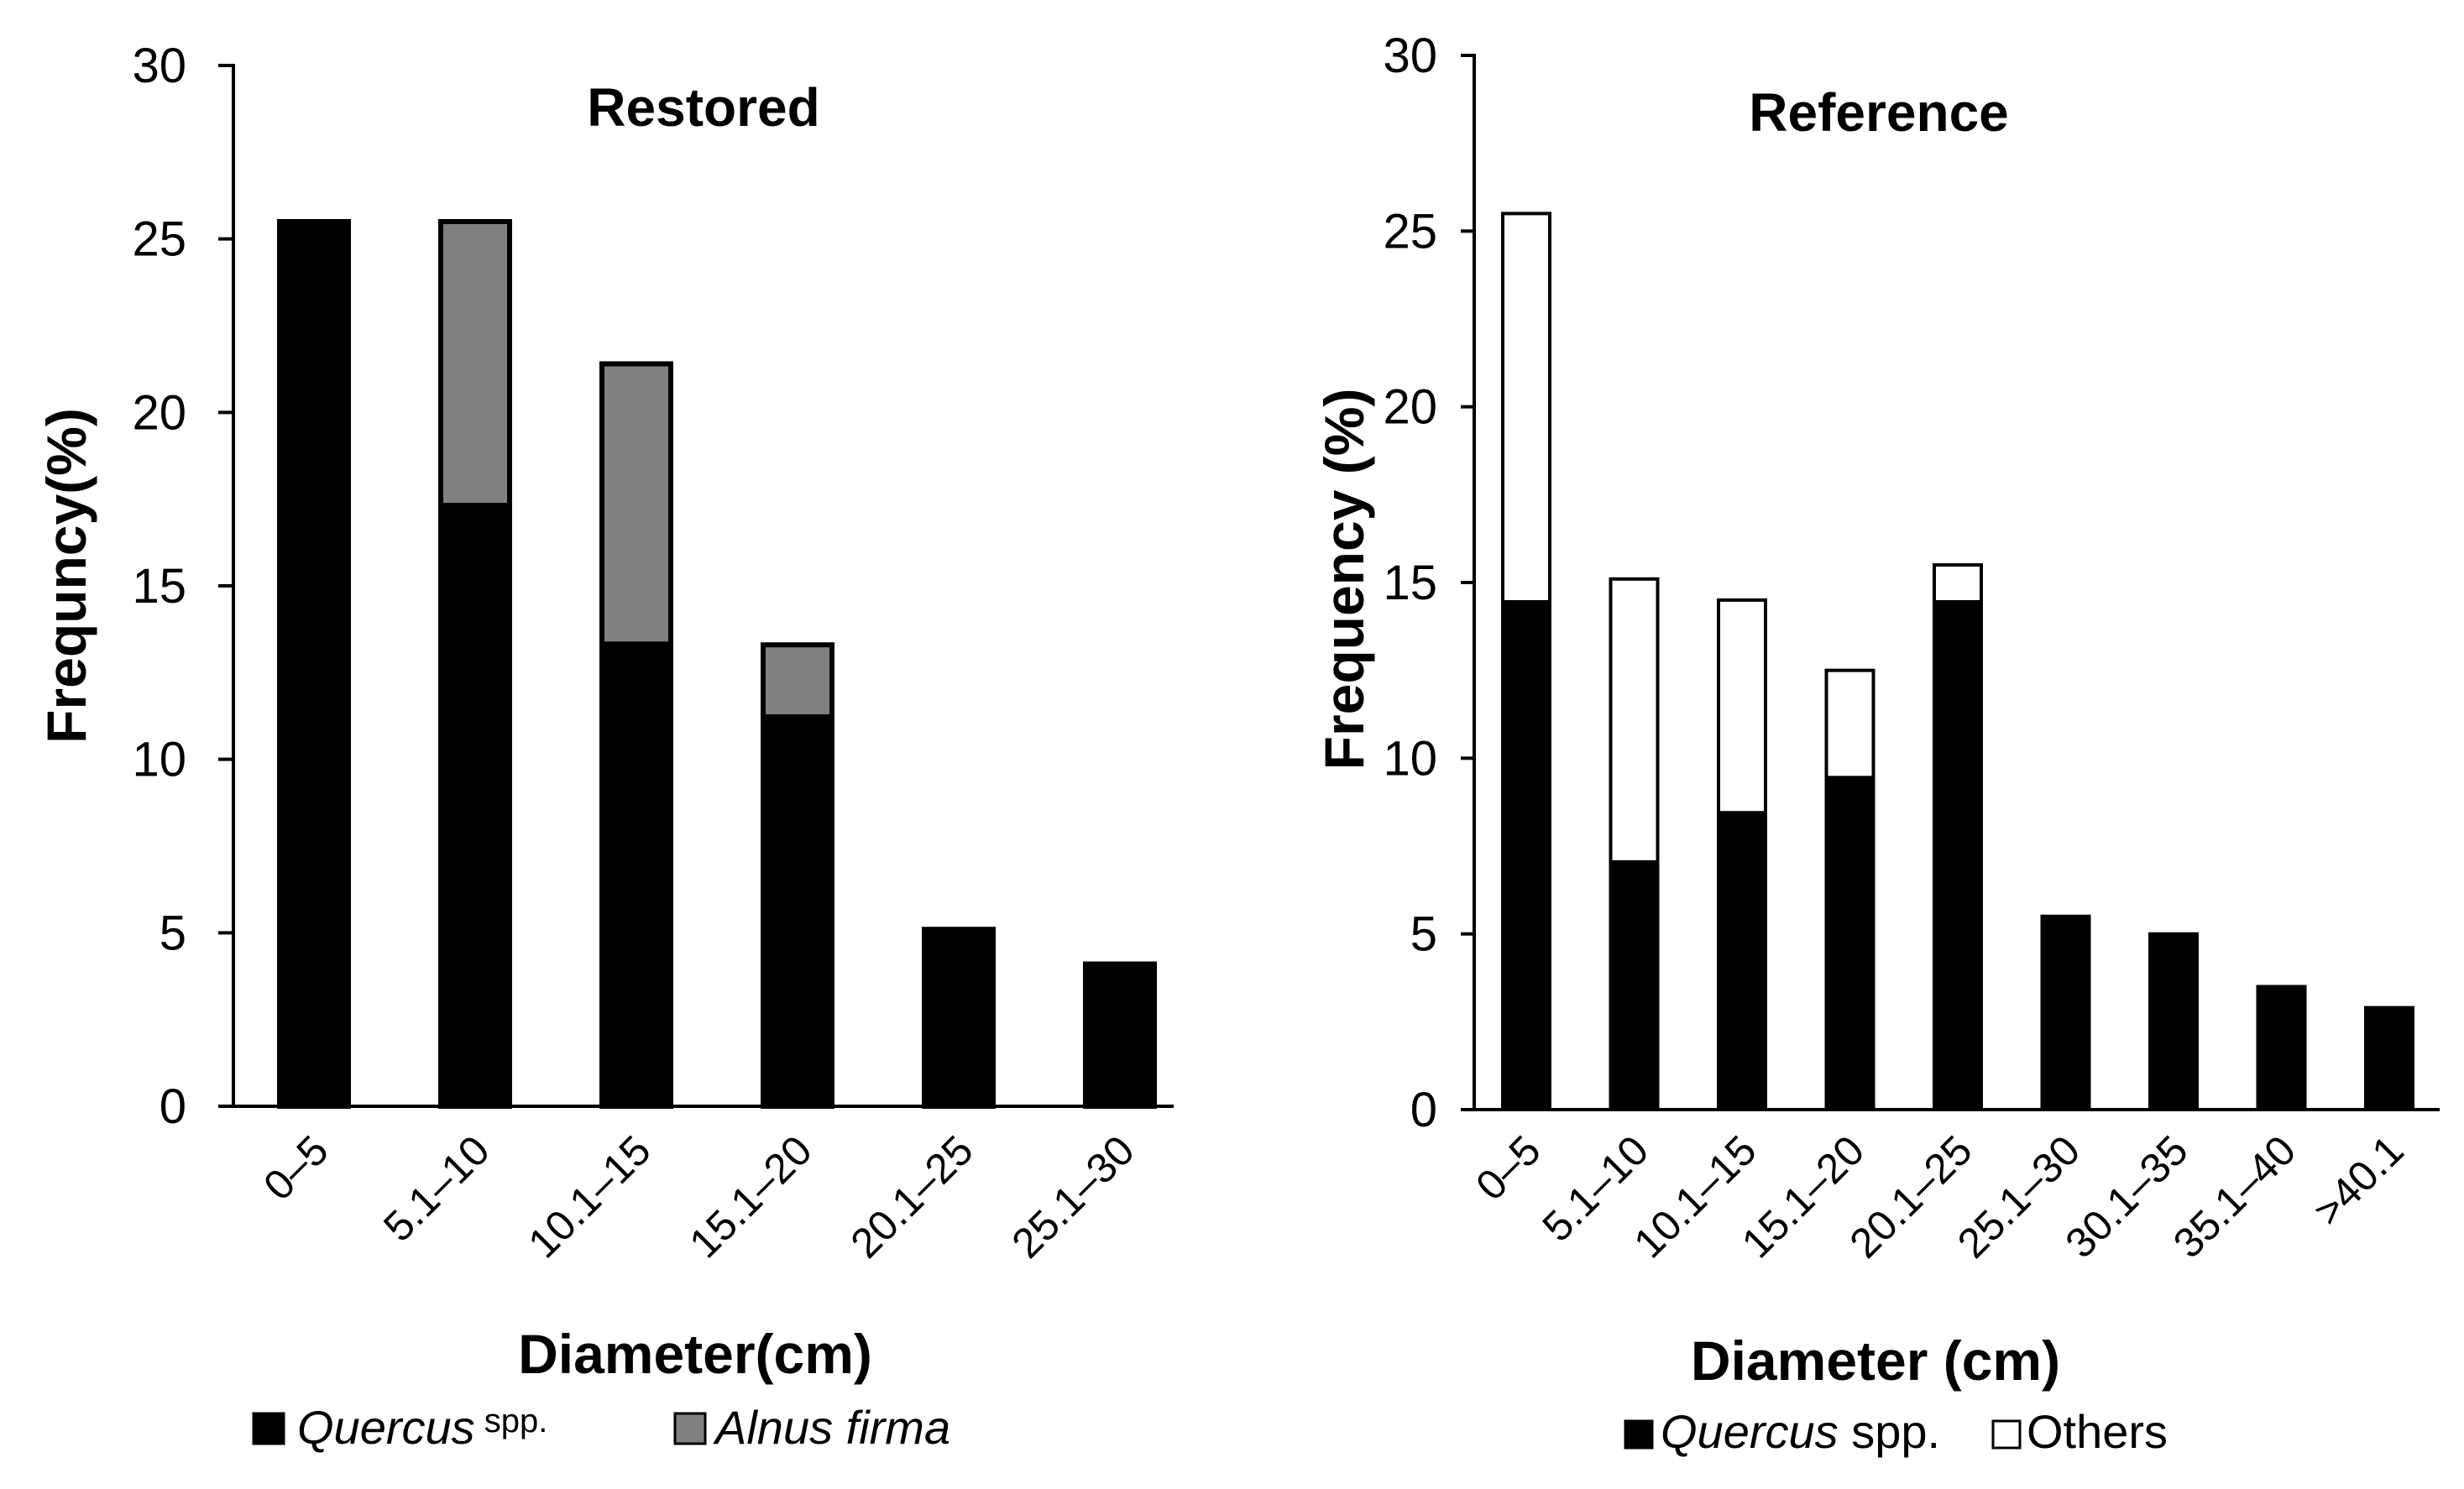  I want to click on restored-x-ticks: 0–5 5.1–10 10.1–15 15.1–20 20.1–25 25.1–30, so click(698, 1196).